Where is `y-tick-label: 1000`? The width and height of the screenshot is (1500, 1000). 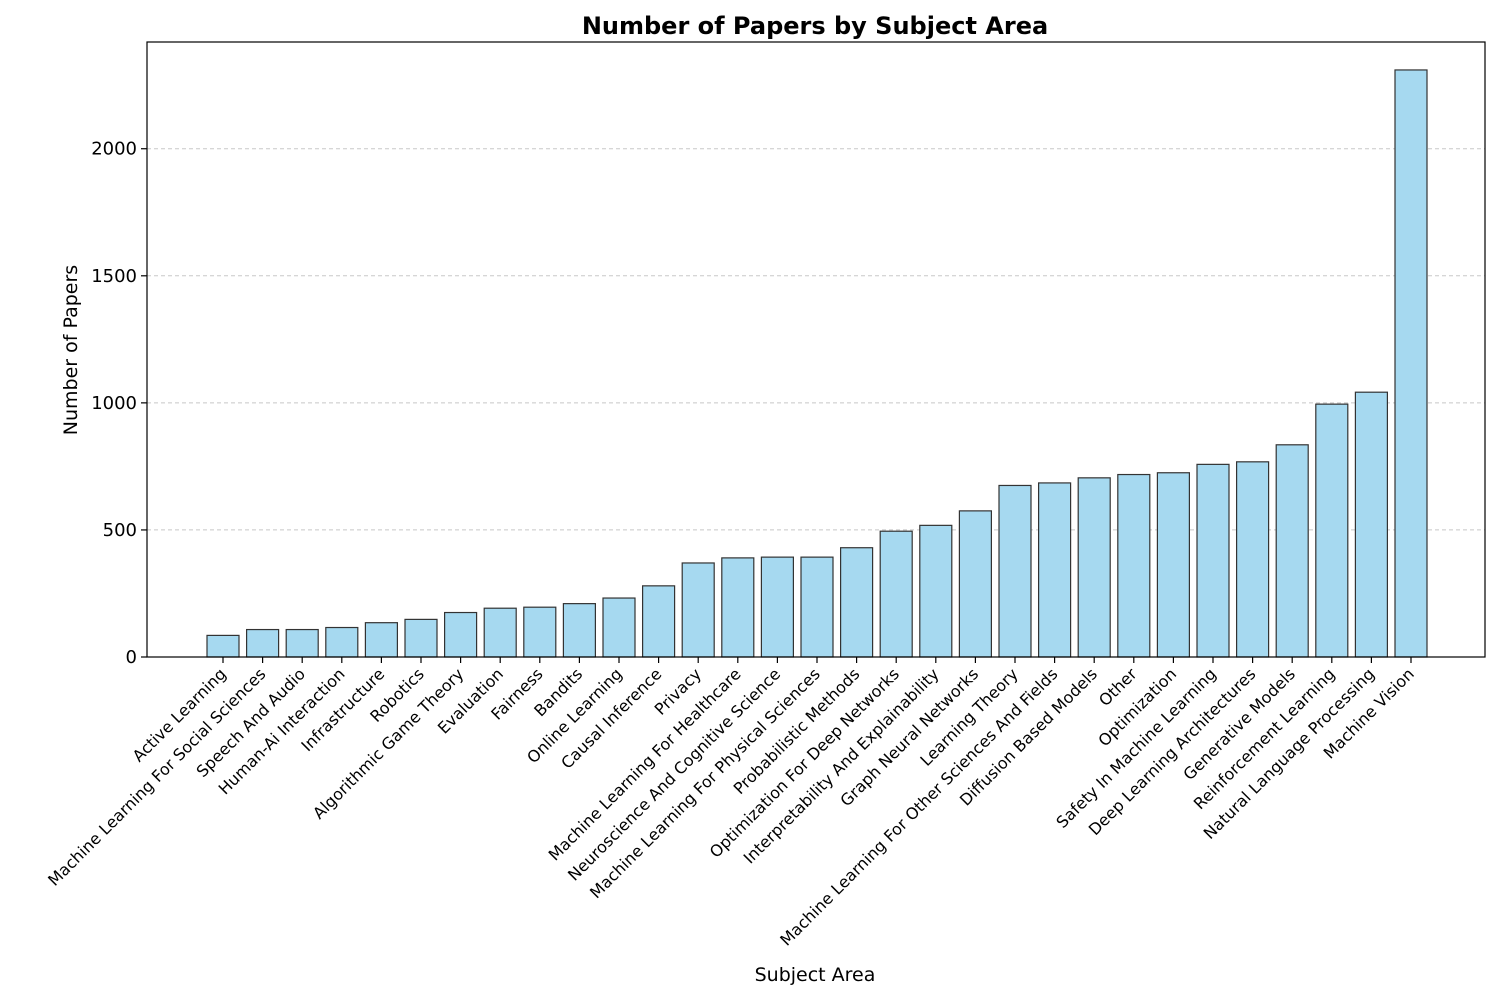 y-tick-label: 1000 is located at coordinates (114, 403).